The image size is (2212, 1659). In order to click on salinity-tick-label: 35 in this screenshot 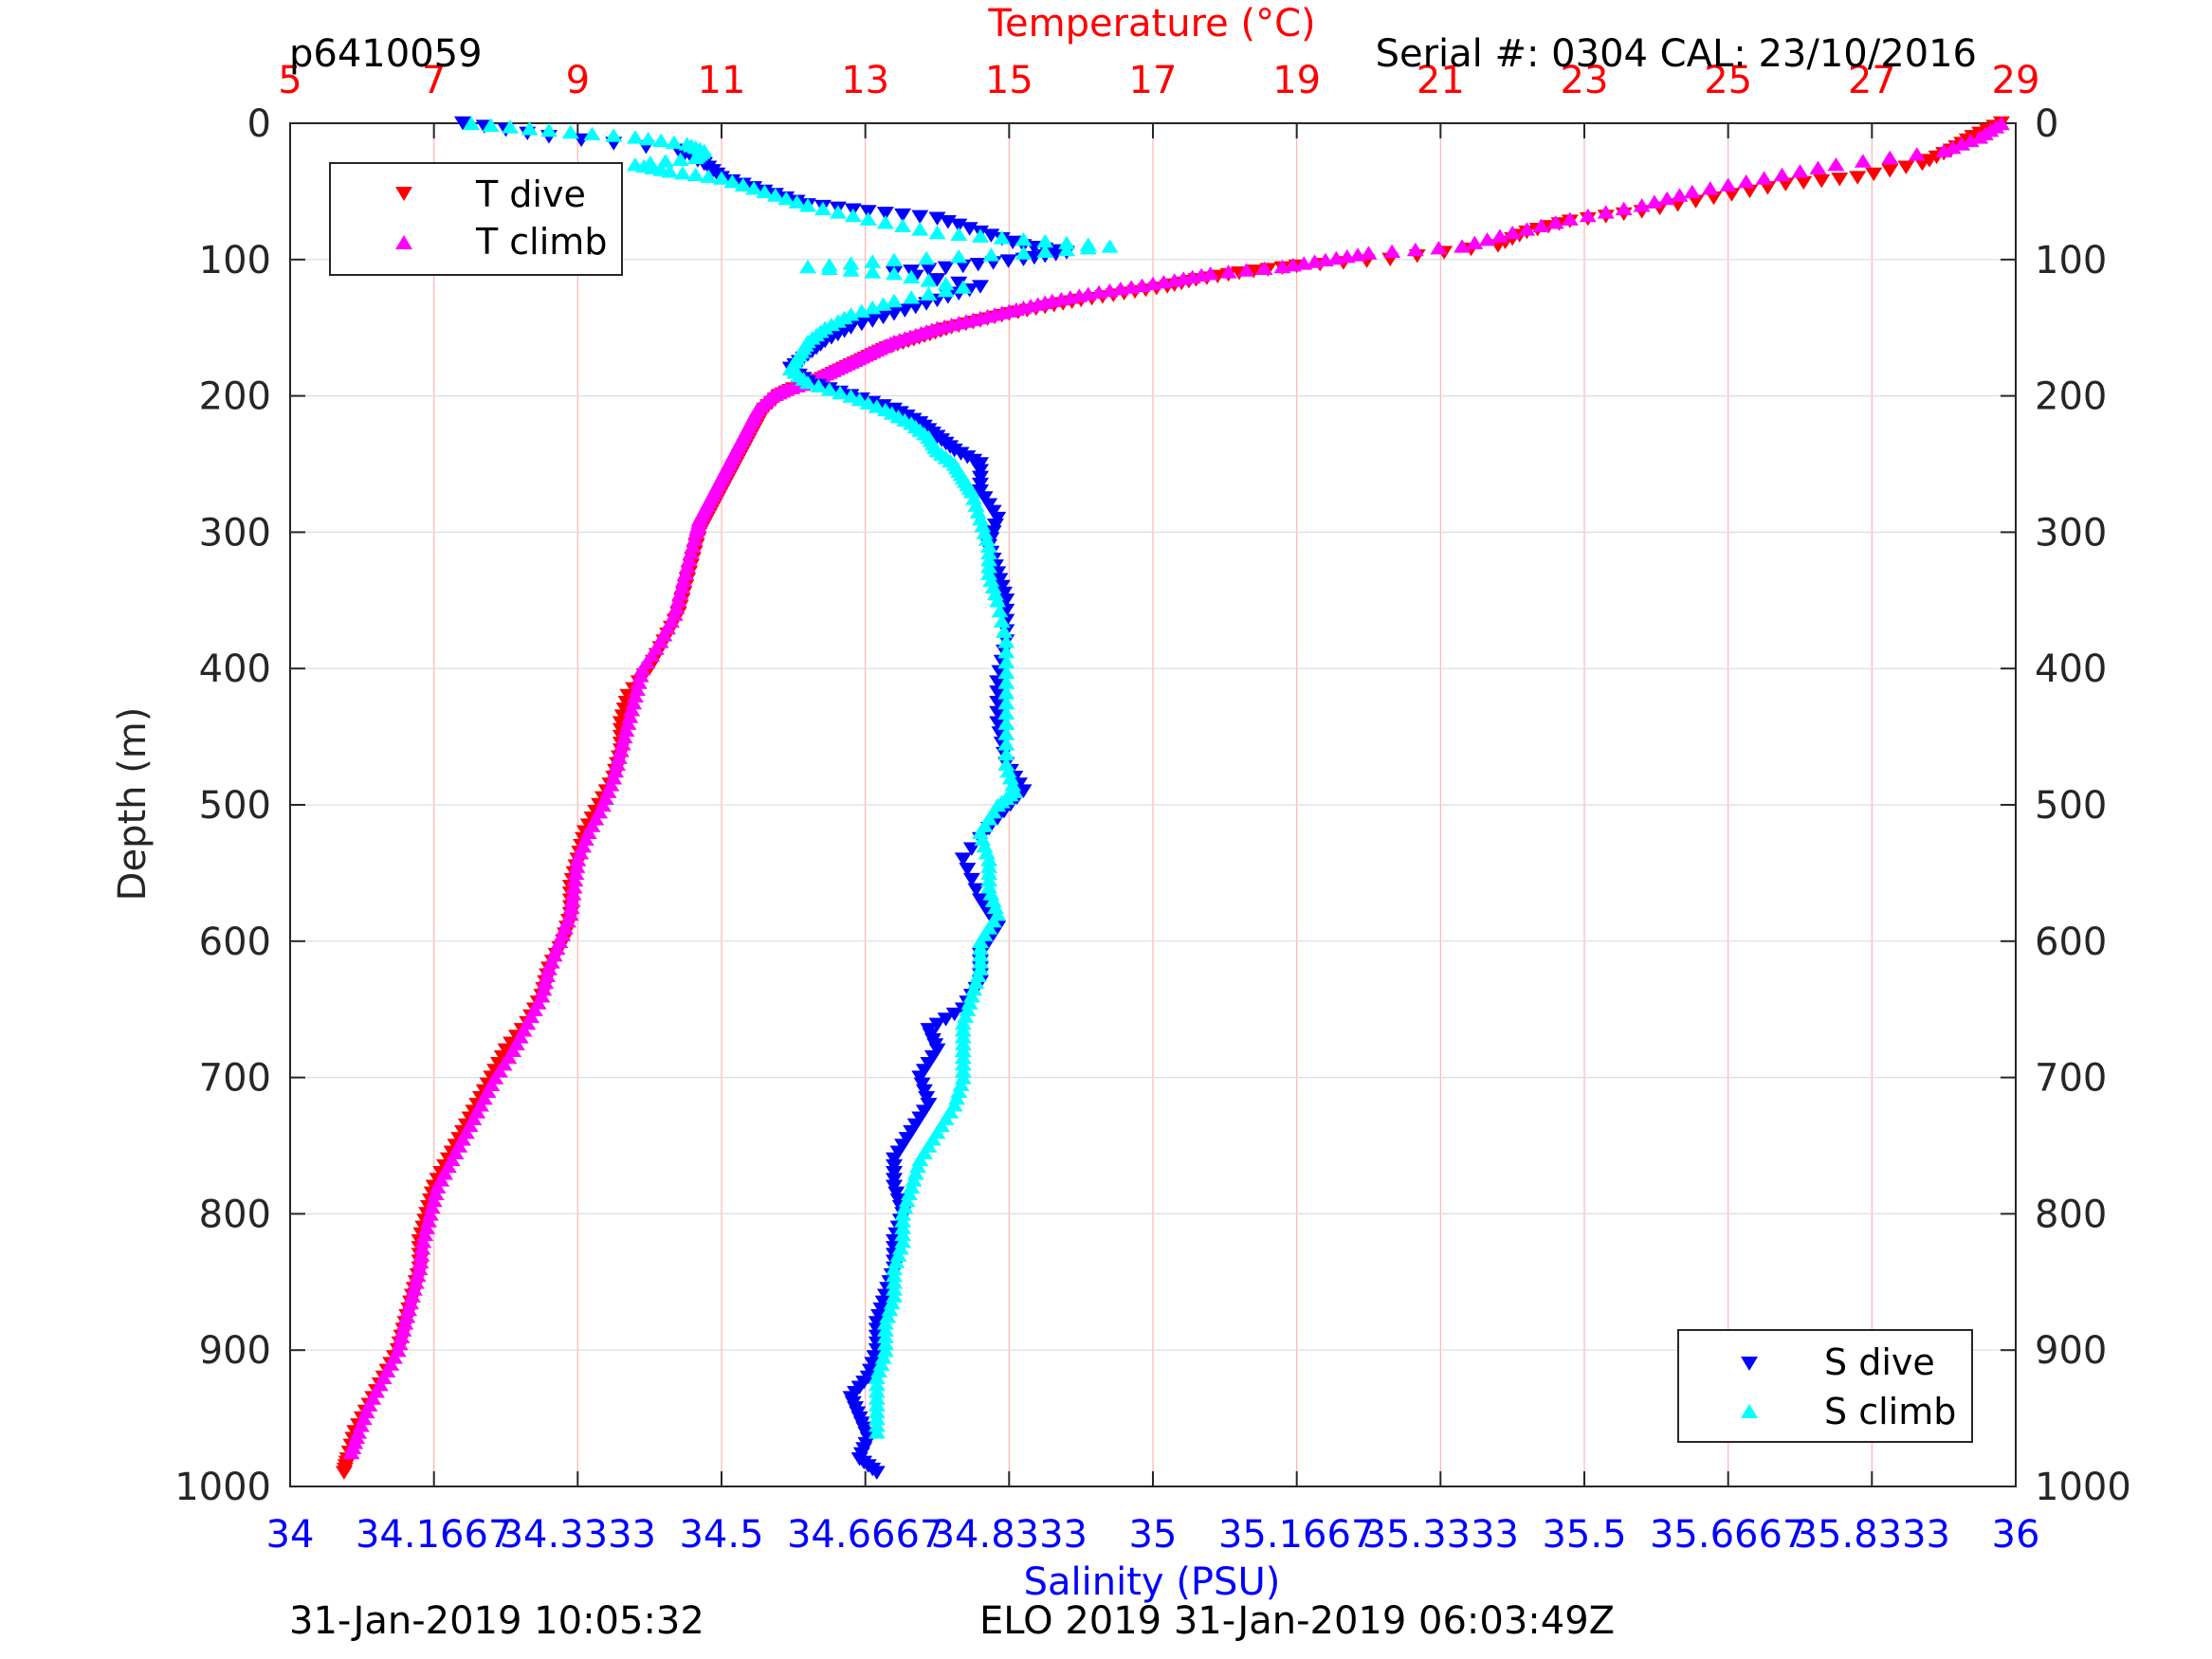, I will do `click(1153, 1535)`.